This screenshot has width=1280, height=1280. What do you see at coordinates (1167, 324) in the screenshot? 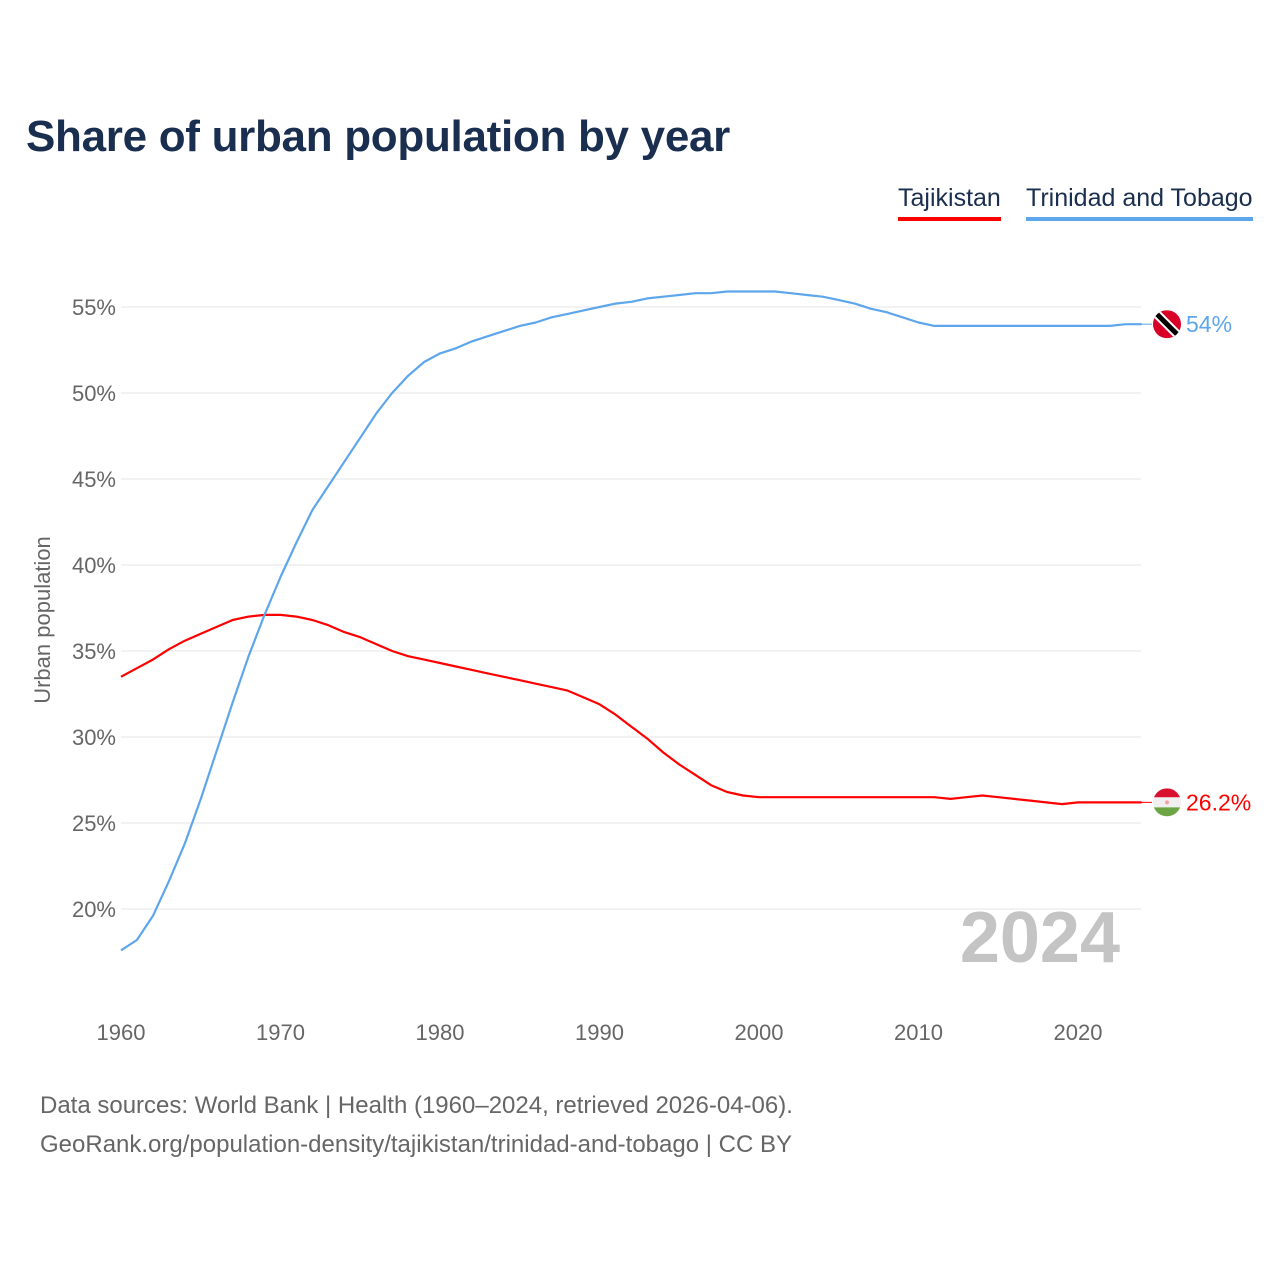
I see `trinidad-flag-icon` at bounding box center [1167, 324].